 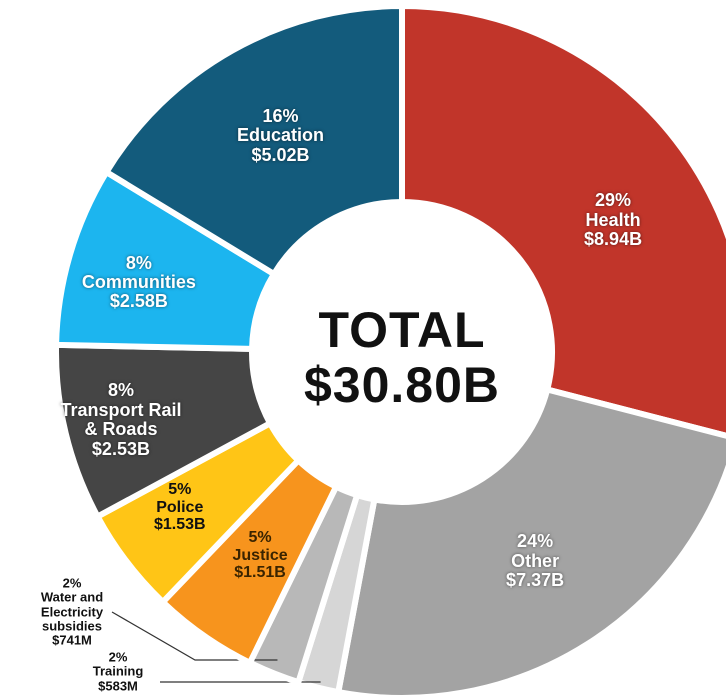 I want to click on slice-name: Health, so click(x=613, y=219).